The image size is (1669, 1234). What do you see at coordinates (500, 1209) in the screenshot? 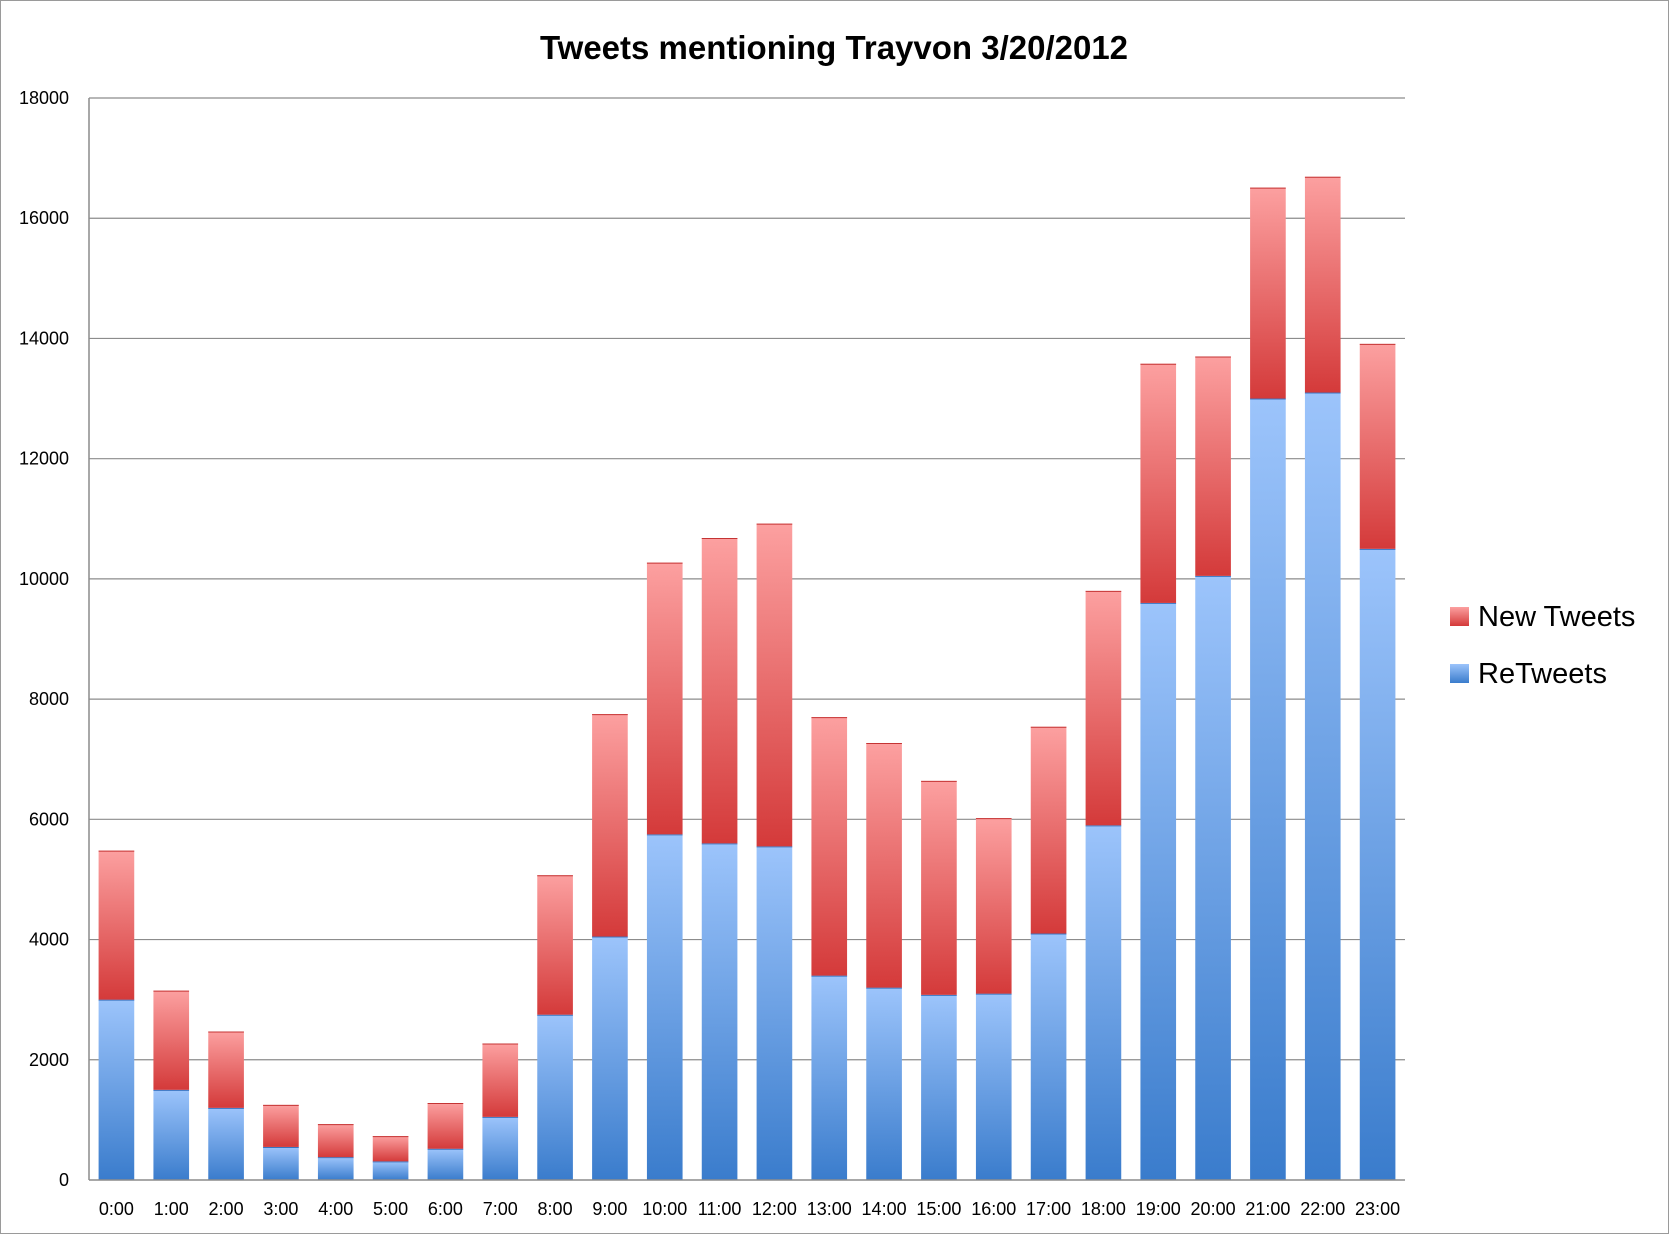
I see `x-tick-label: 7:00` at bounding box center [500, 1209].